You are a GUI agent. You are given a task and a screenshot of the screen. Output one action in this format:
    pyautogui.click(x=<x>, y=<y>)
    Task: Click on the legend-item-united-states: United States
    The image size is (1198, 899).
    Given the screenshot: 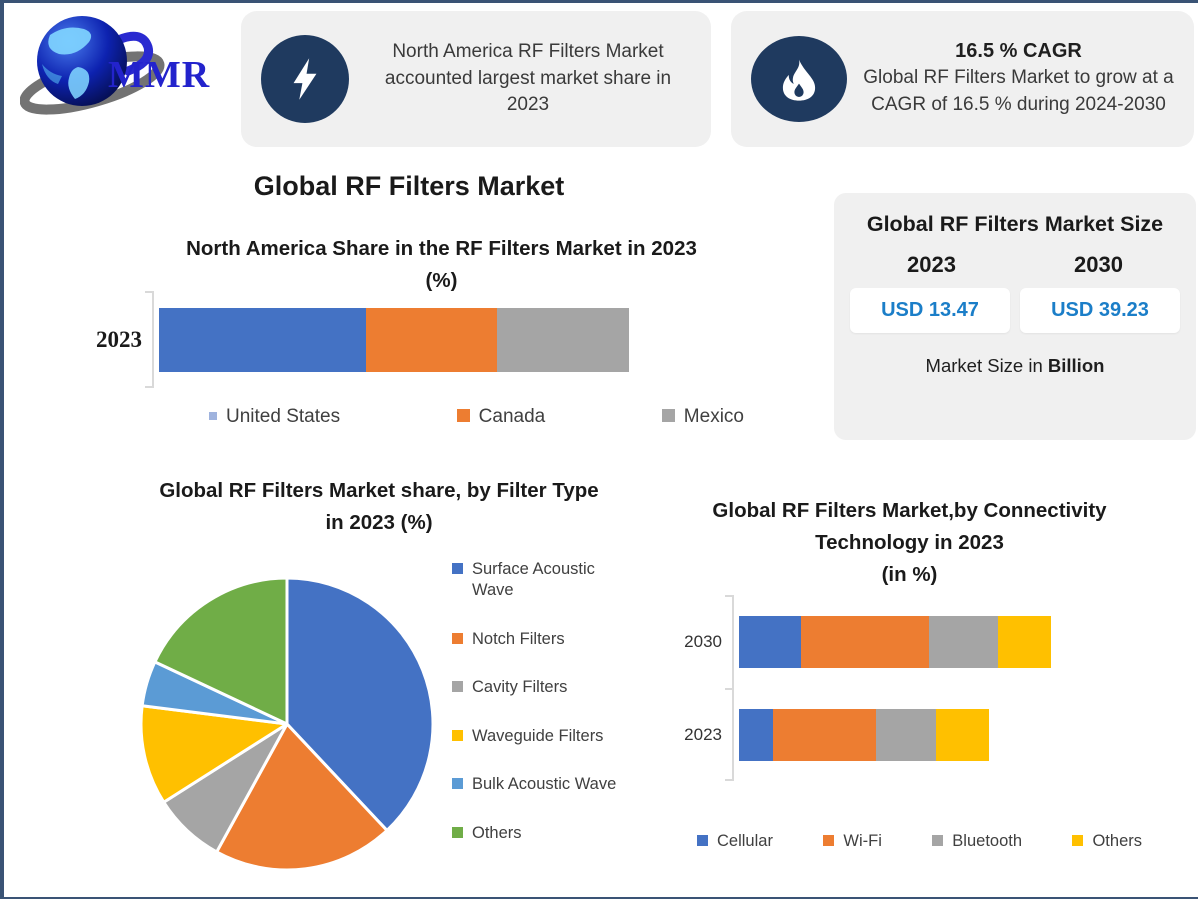 What is the action you would take?
    pyautogui.click(x=274, y=417)
    